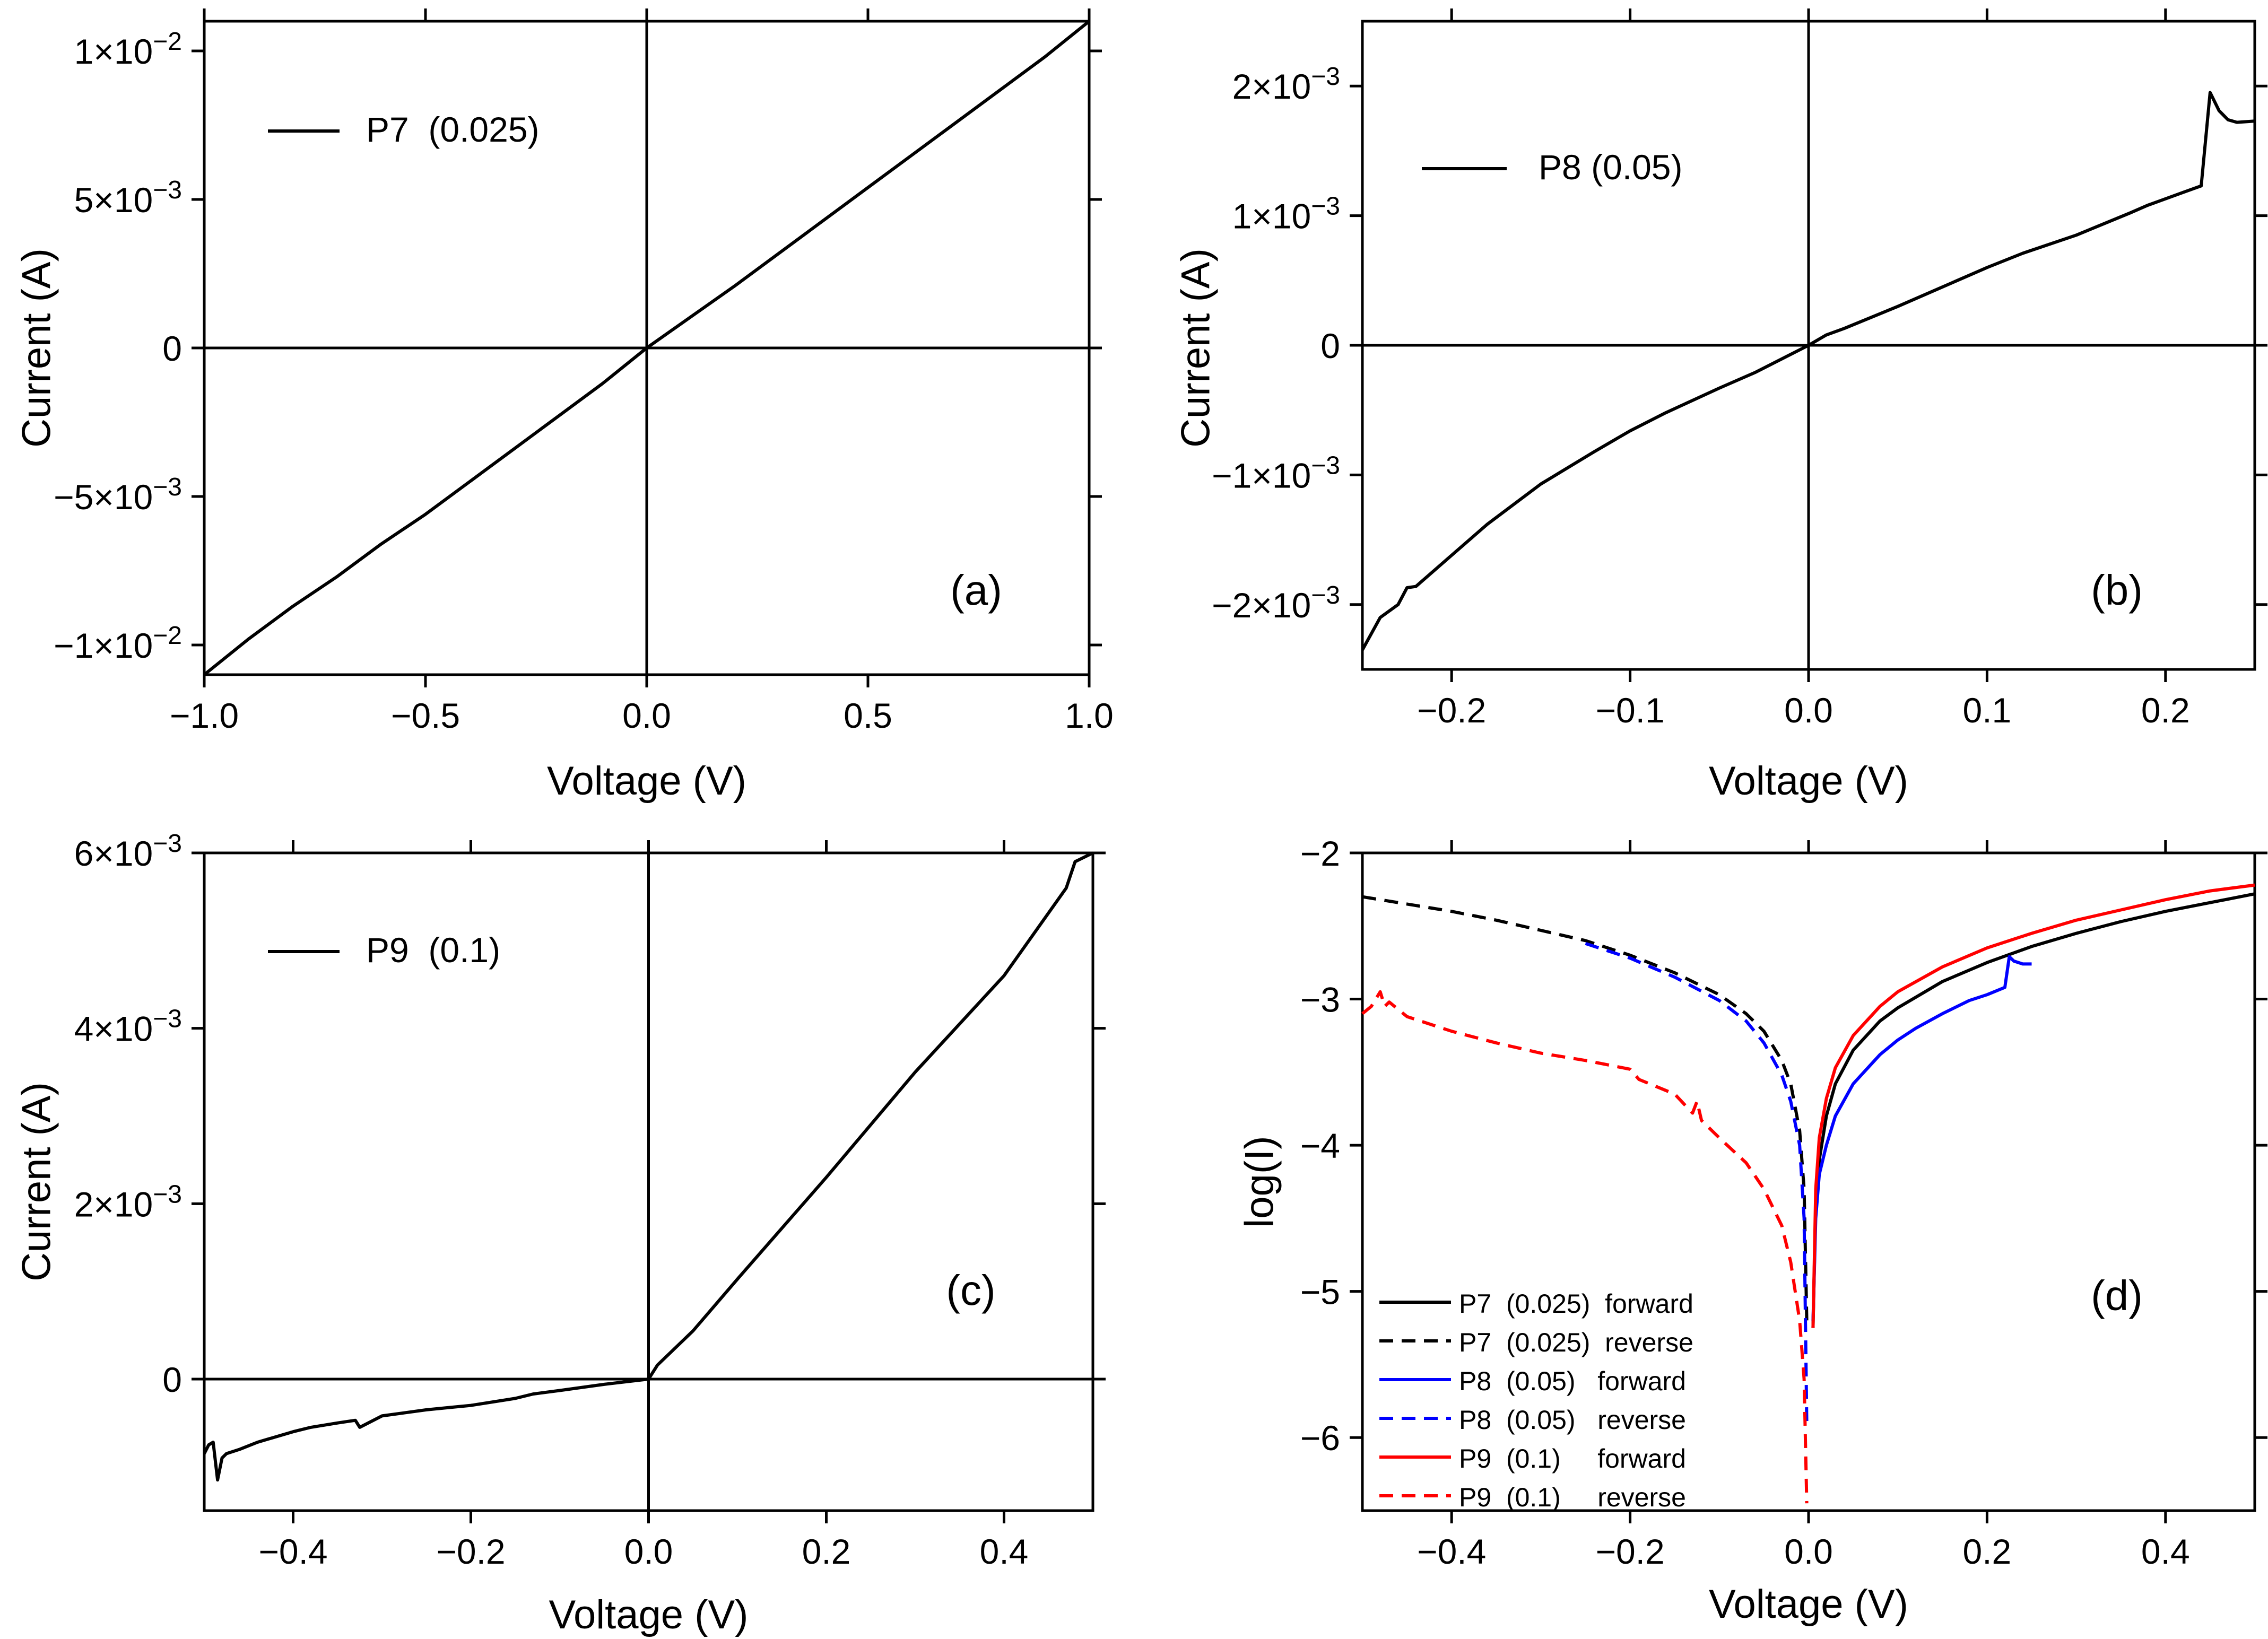 Image resolution: width=2268 pixels, height=1639 pixels. What do you see at coordinates (976, 590) in the screenshot?
I see `panel-label: (a)` at bounding box center [976, 590].